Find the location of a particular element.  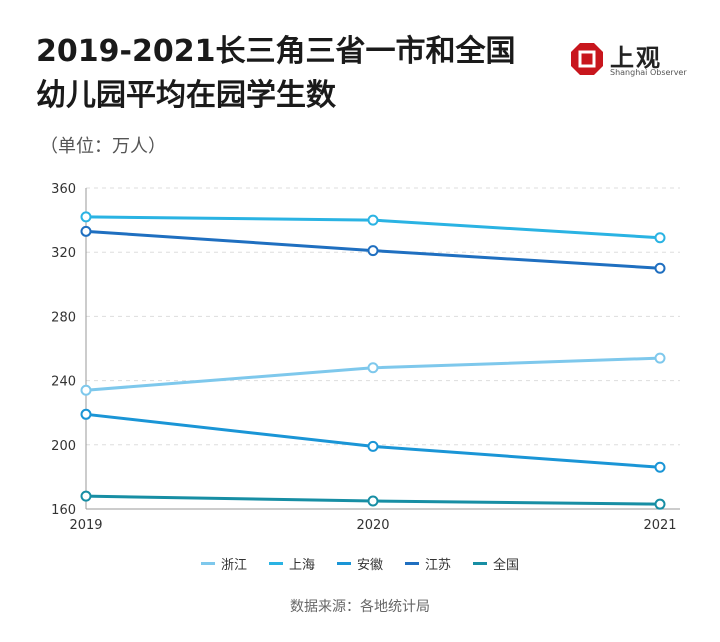

x-tick-label: 2019 is located at coordinates (85, 525).